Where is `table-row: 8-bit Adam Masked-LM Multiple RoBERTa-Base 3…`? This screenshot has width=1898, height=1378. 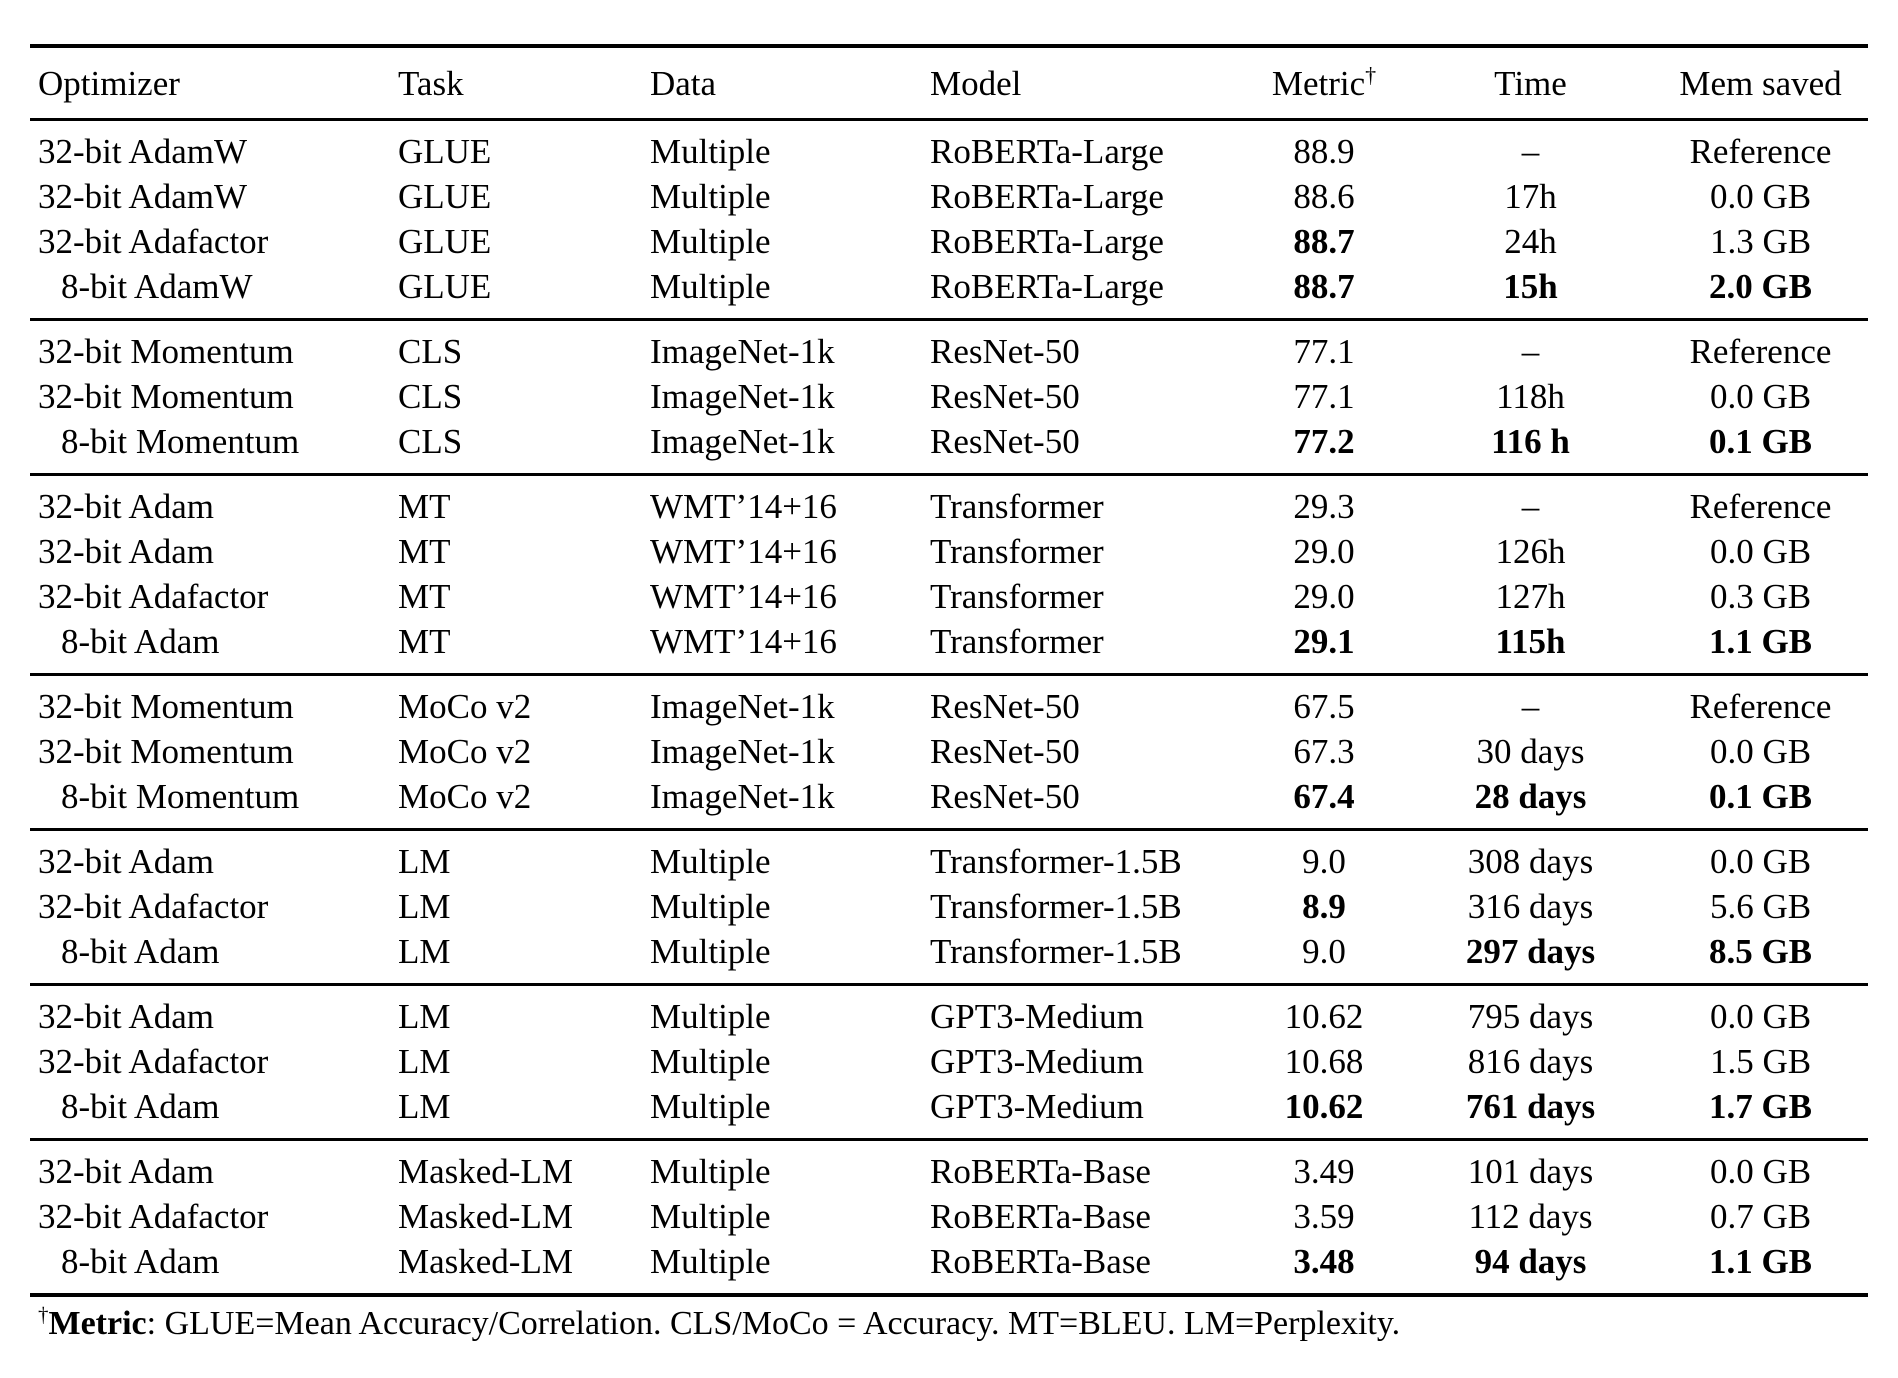 table-row: 8-bit Adam Masked-LM Multiple RoBERTa-Base 3… is located at coordinates (949, 1267).